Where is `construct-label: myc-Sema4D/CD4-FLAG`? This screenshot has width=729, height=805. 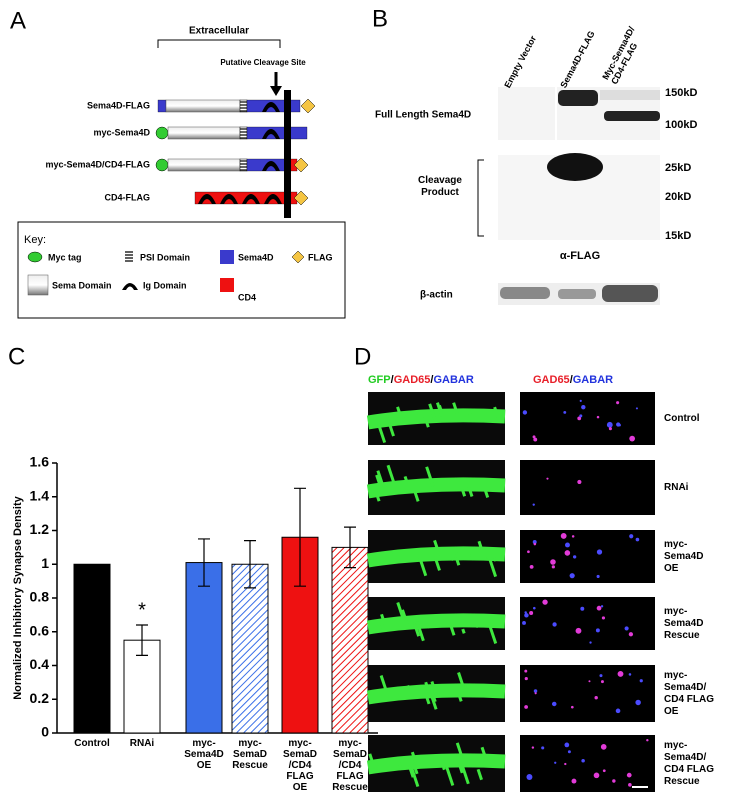
construct-label: myc-Sema4D/CD4-FLAG is located at coordinates (97, 164).